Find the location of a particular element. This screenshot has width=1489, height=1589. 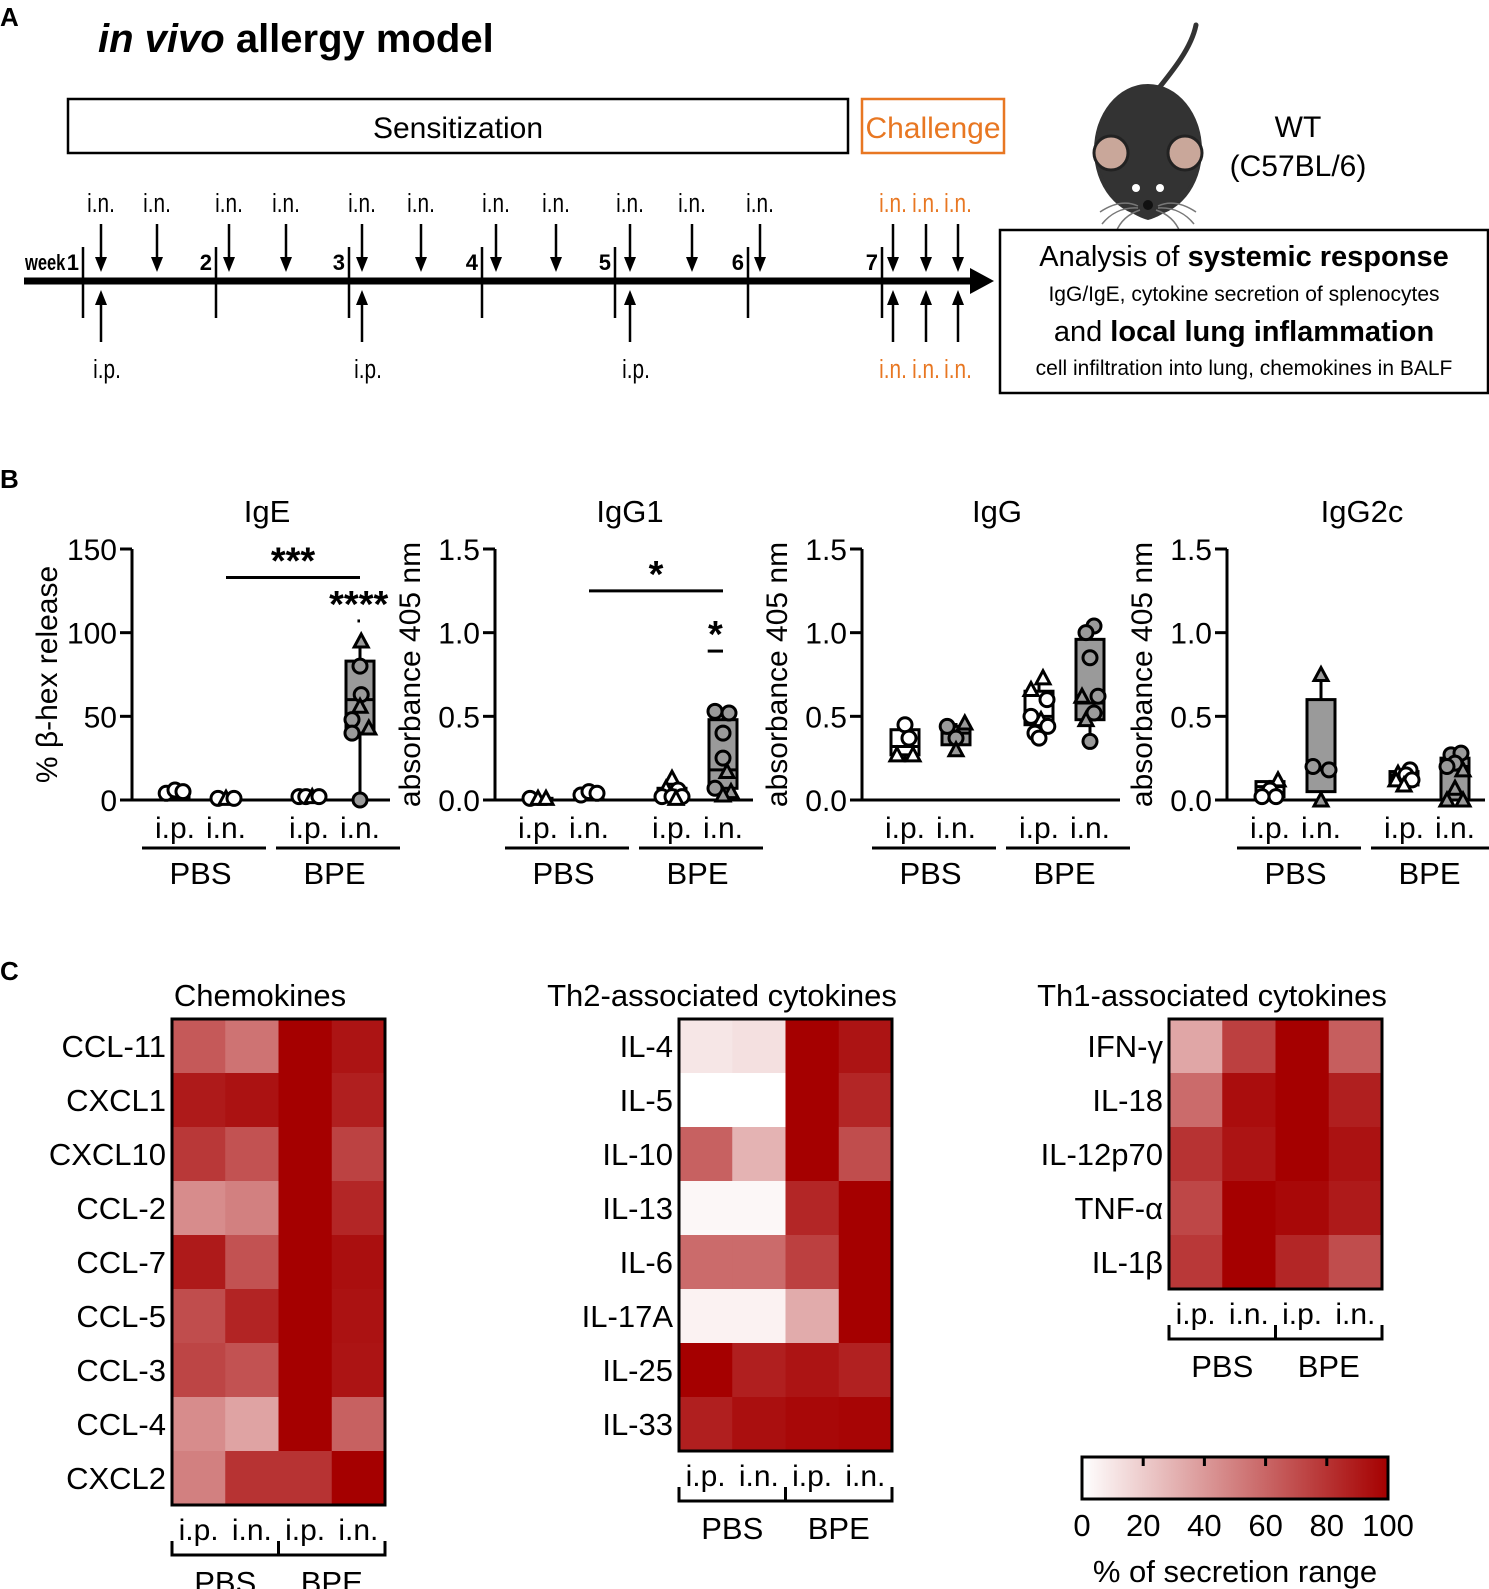

legend-title: % of secretion range is located at coordinates (1235, 1571).